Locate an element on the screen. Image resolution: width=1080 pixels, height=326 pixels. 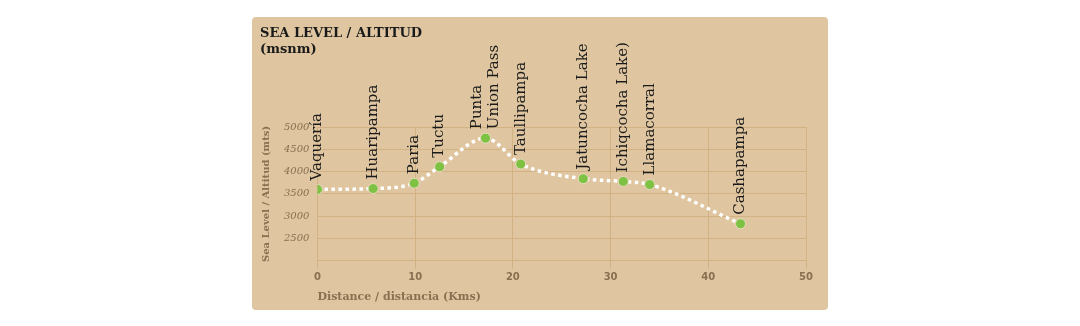
annotation: Taullipampa is located at coordinates (519, 108).